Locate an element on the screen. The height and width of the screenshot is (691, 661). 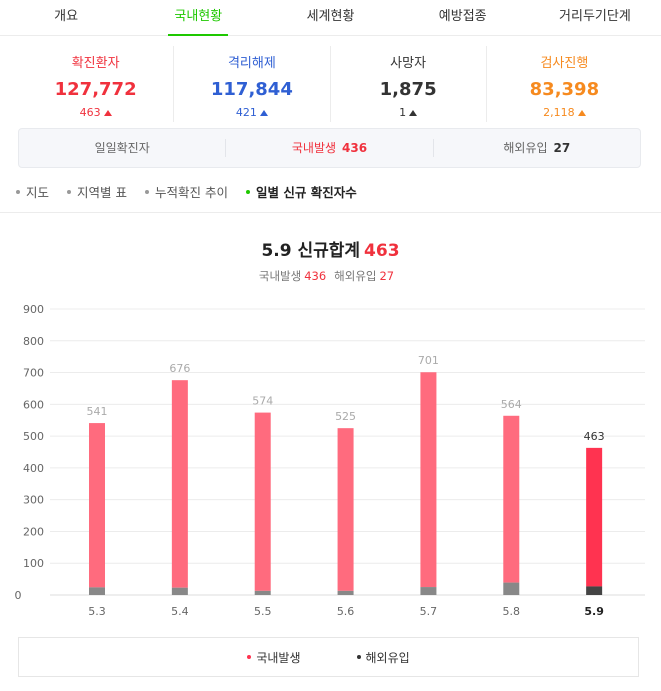
stat-change: 463 is located at coordinates (95, 112).